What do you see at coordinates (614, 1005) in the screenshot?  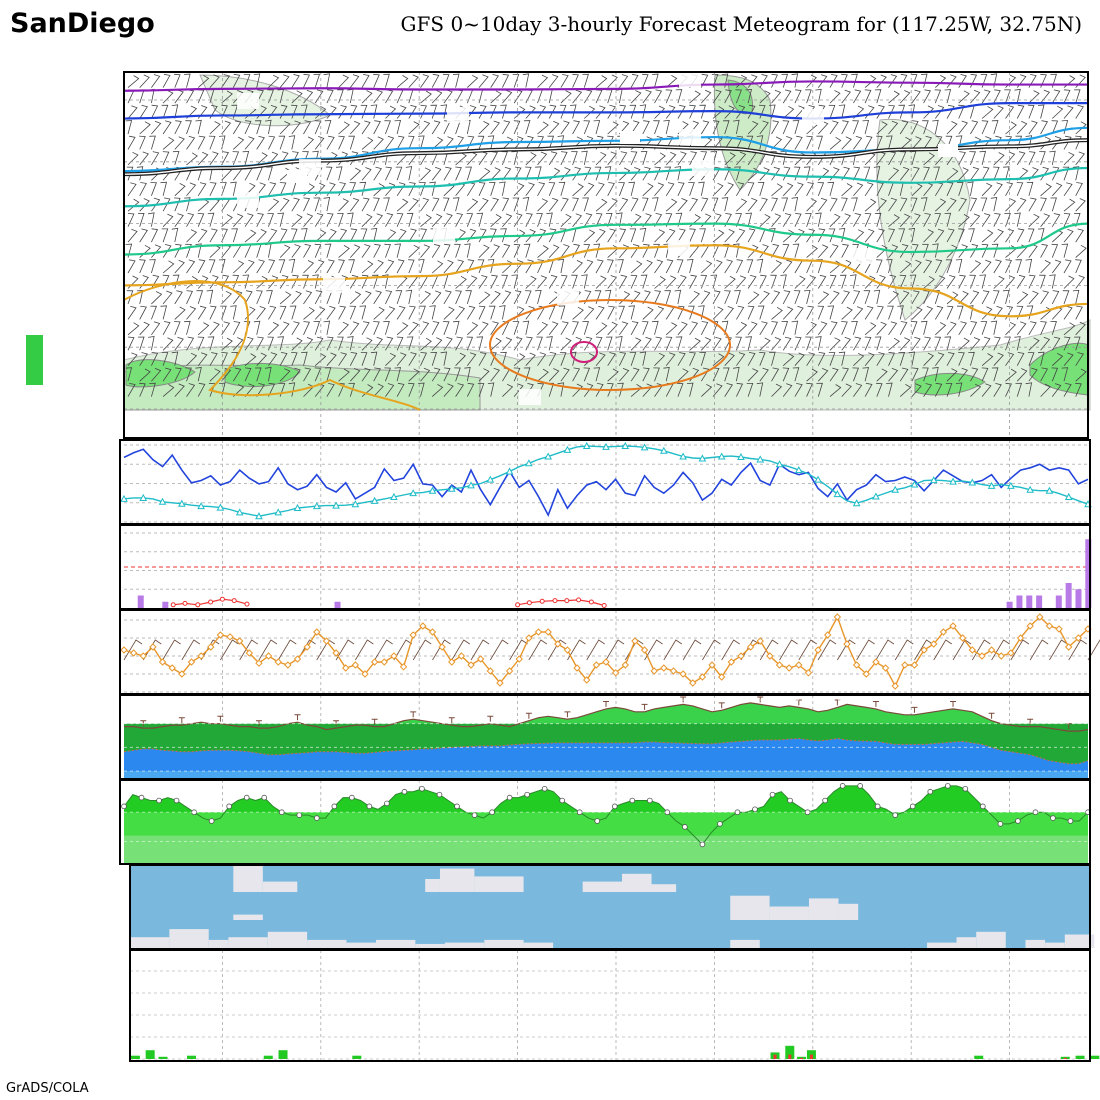 I see `precip-panel` at bounding box center [614, 1005].